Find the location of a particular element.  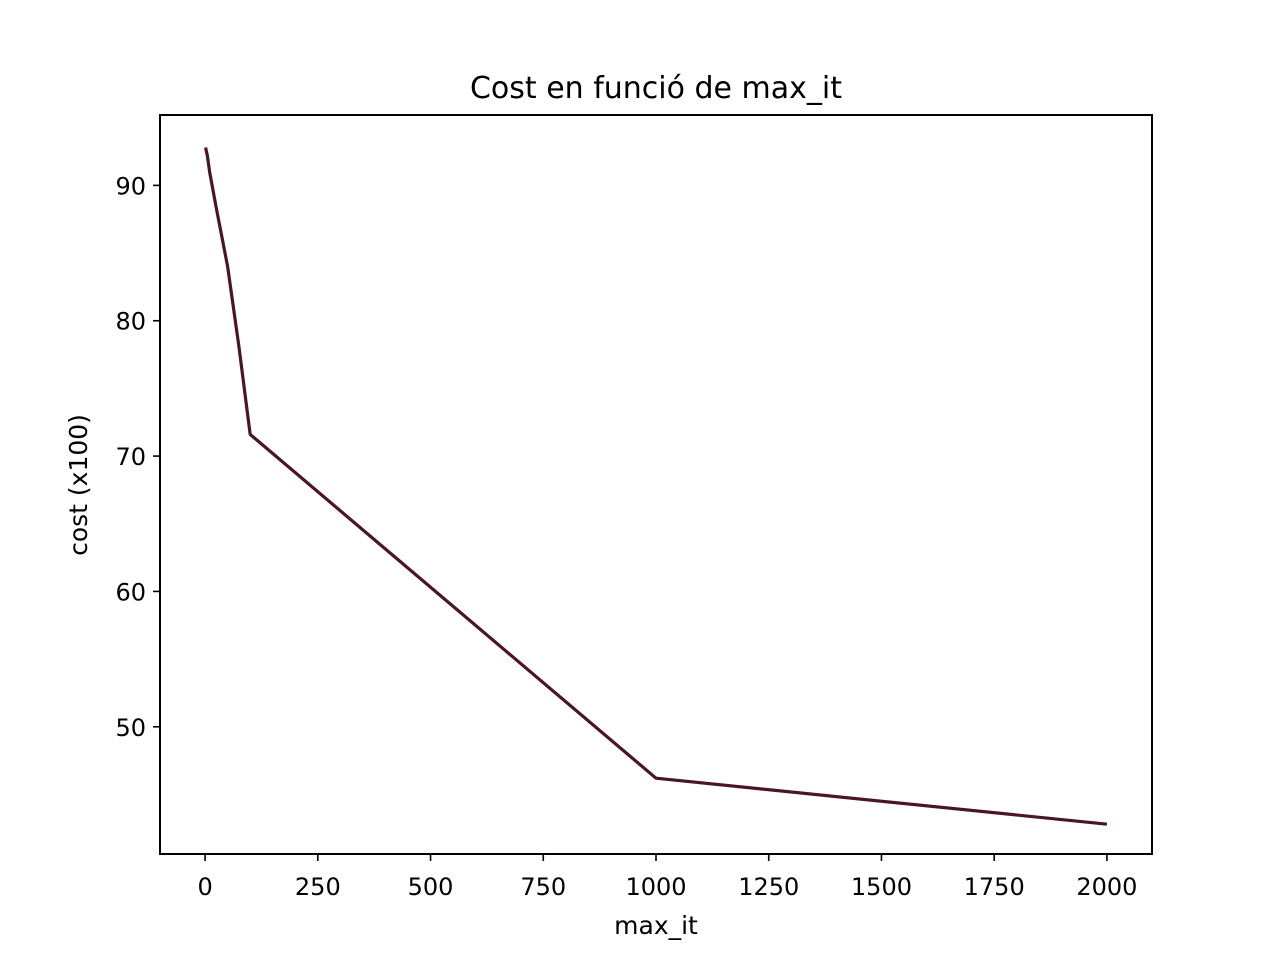

y-axis-label: cost (x100) is located at coordinates (78, 485).